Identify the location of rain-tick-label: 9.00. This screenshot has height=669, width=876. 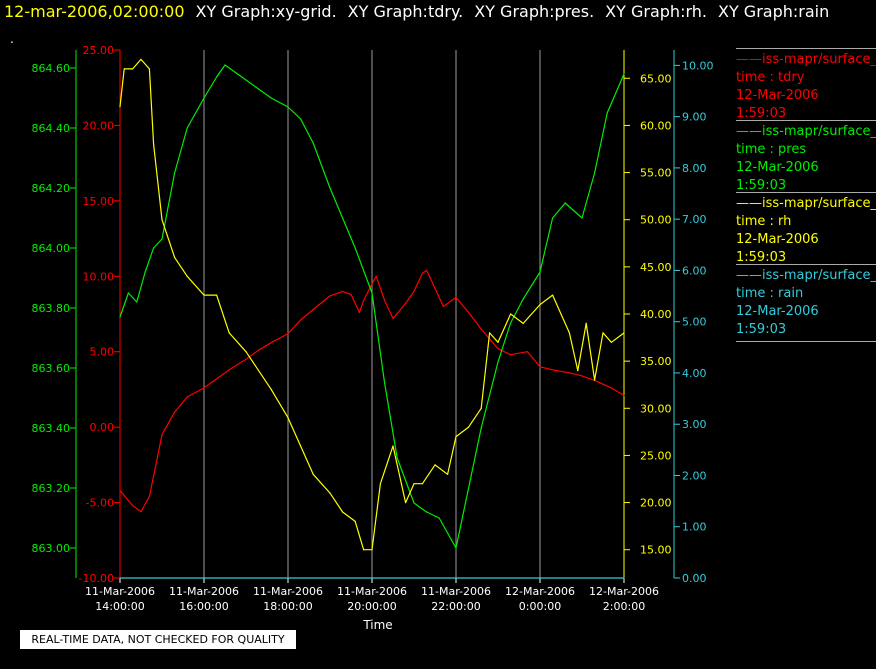
(694, 117).